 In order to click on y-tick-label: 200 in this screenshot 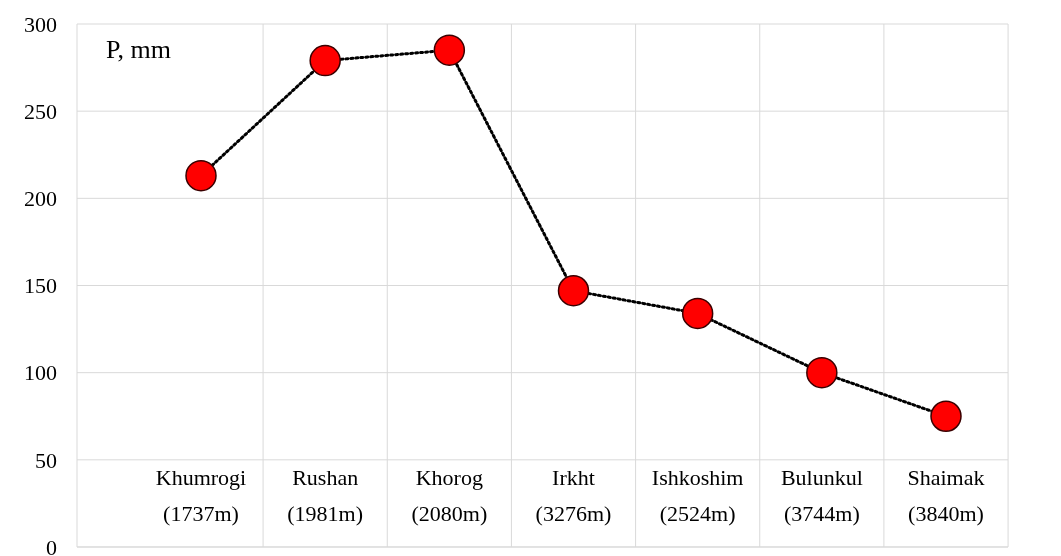, I will do `click(40, 199)`.